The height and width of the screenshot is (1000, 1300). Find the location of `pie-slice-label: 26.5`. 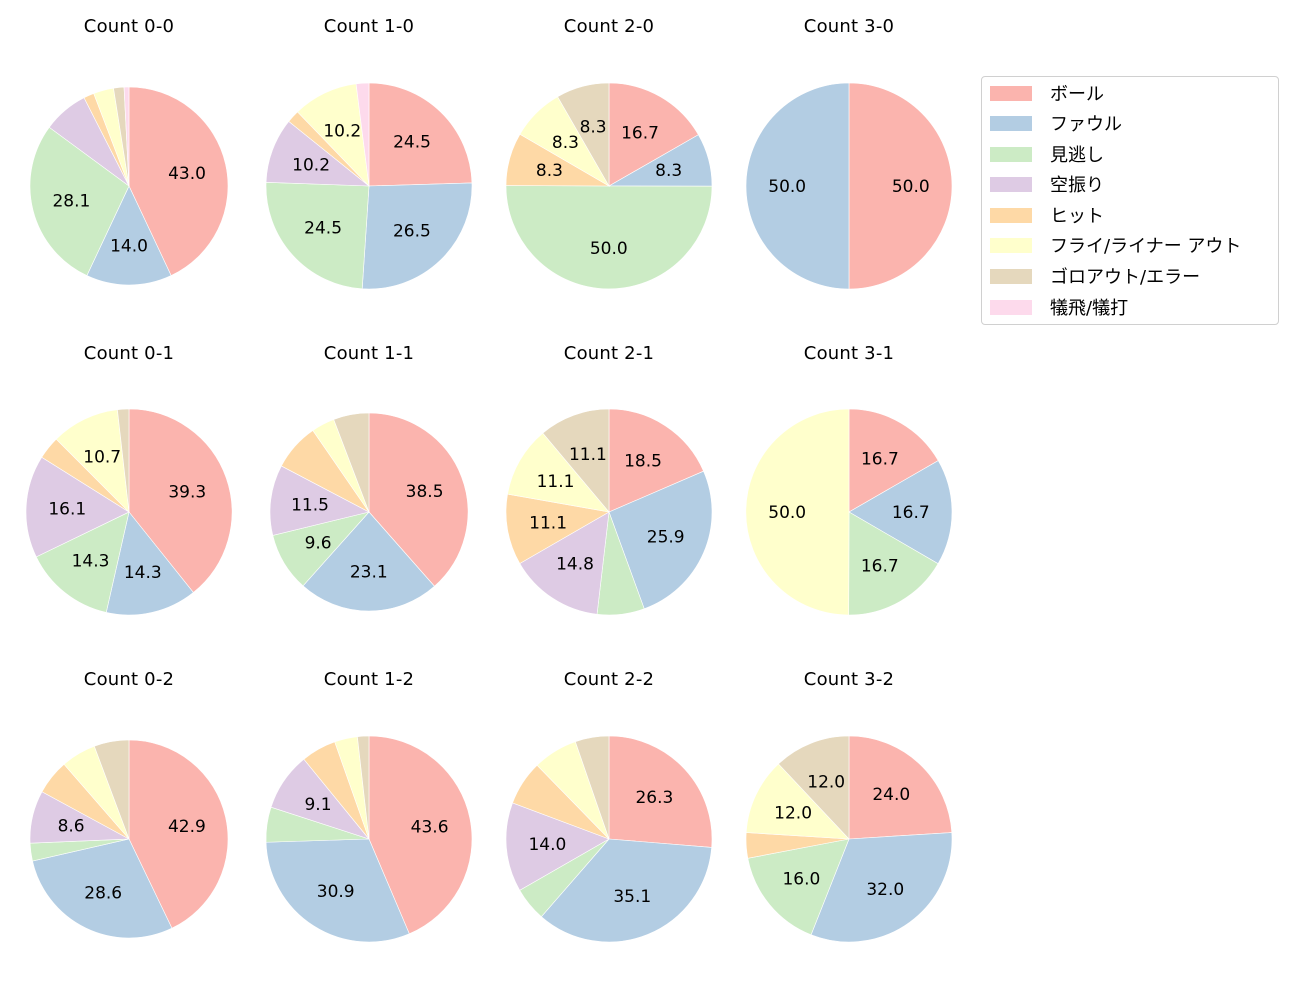

pie-slice-label: 26.5 is located at coordinates (412, 232).